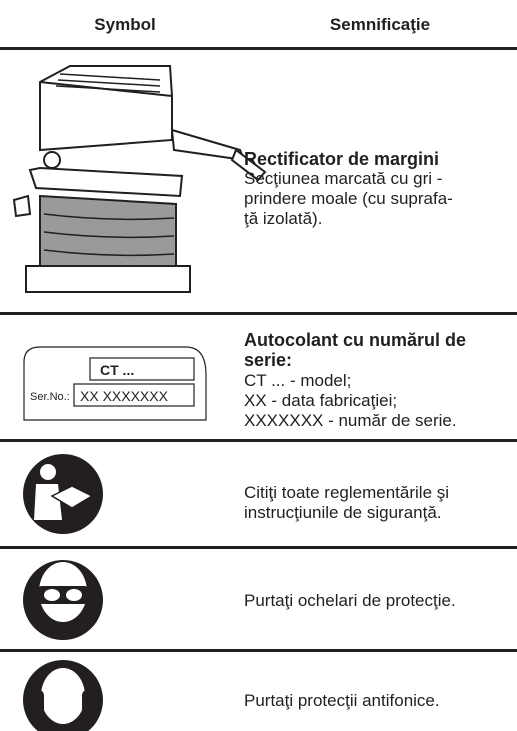  I want to click on row-title: Rectificator de margini, so click(341, 159).